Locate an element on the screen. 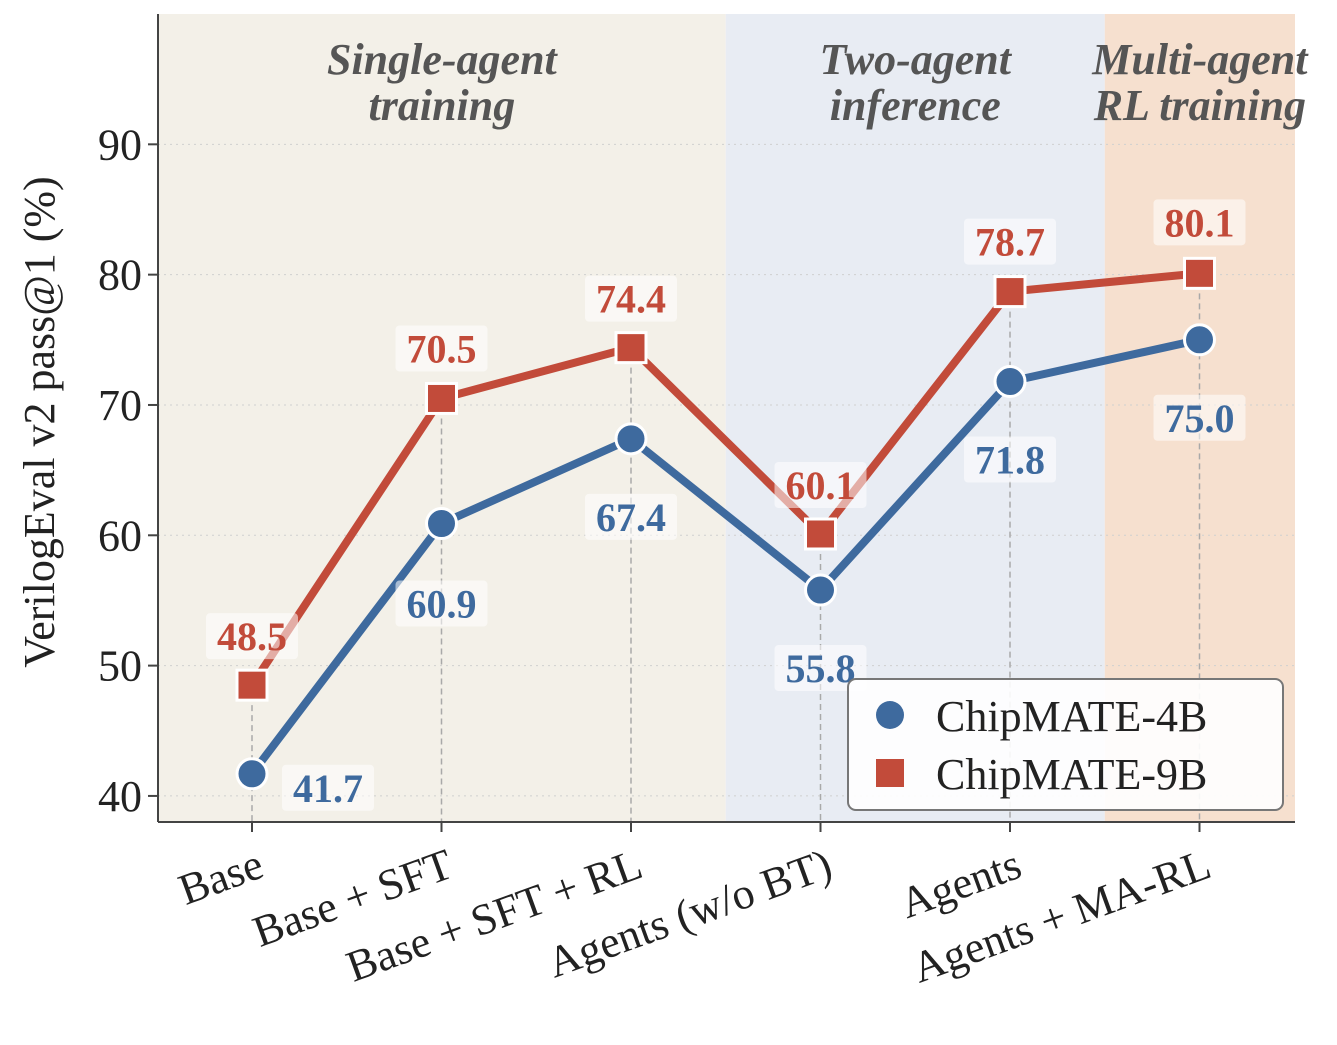  ytick-label-70: 70 is located at coordinates (120, 405).